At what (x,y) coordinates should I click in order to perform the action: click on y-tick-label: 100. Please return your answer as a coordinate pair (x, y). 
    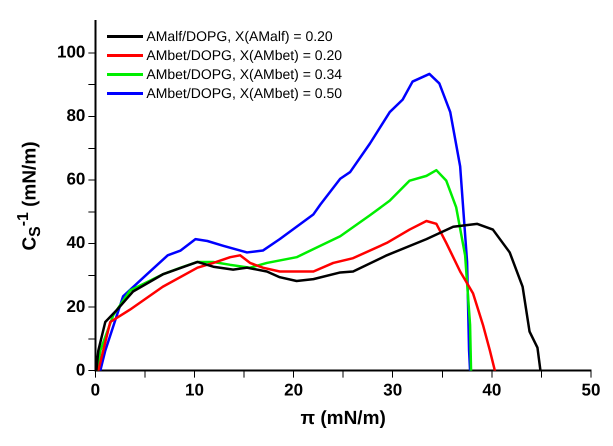
    Looking at the image, I should click on (71, 52).